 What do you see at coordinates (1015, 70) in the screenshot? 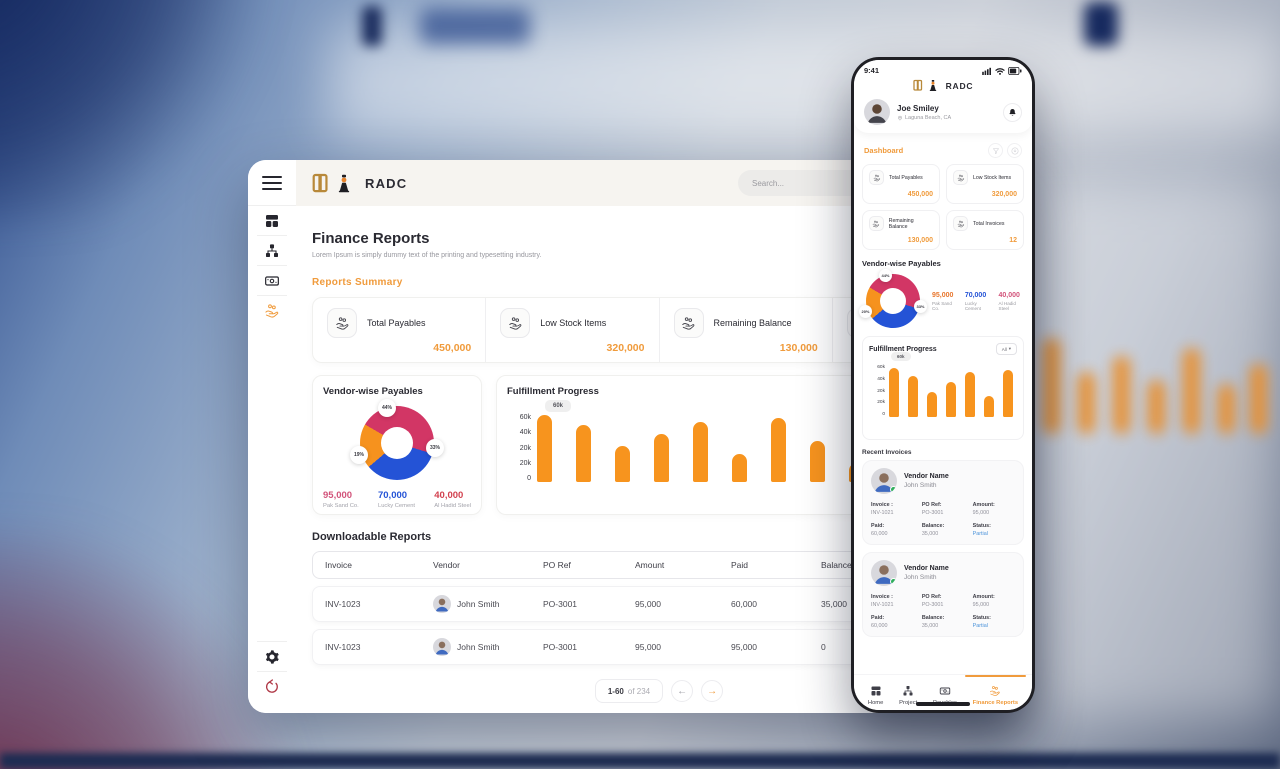
I see `battery-icon` at bounding box center [1015, 70].